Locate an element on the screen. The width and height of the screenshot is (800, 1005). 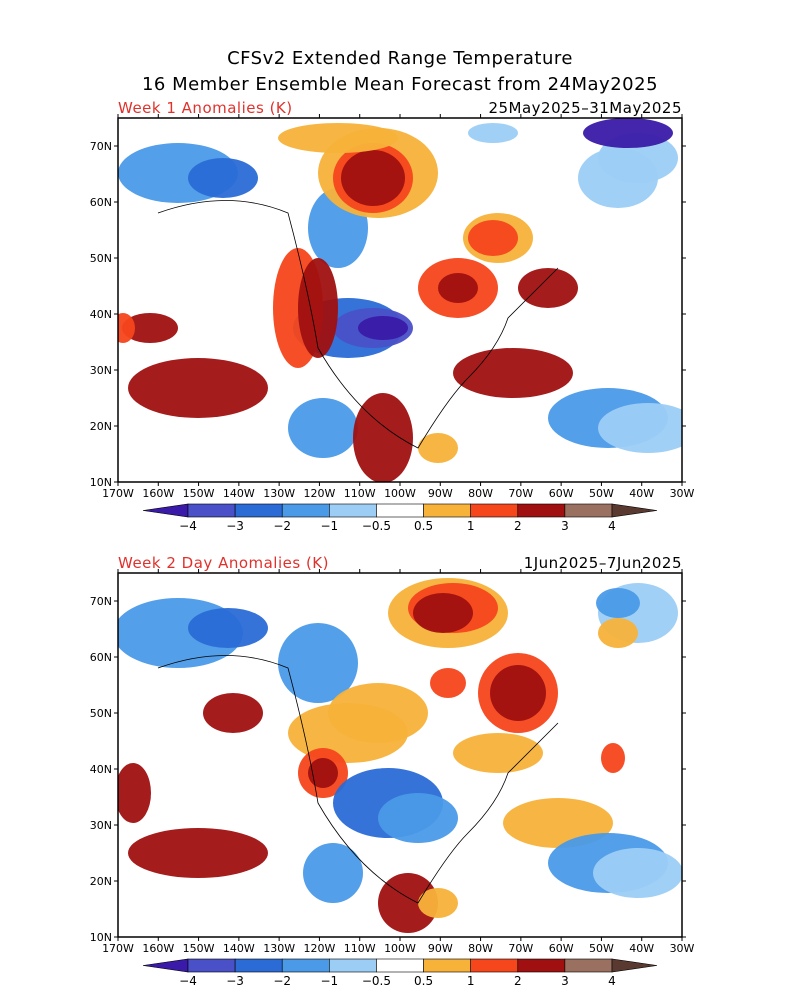
panel2-label: Week 2 Day Anomalies (K) is located at coordinates (223, 563).